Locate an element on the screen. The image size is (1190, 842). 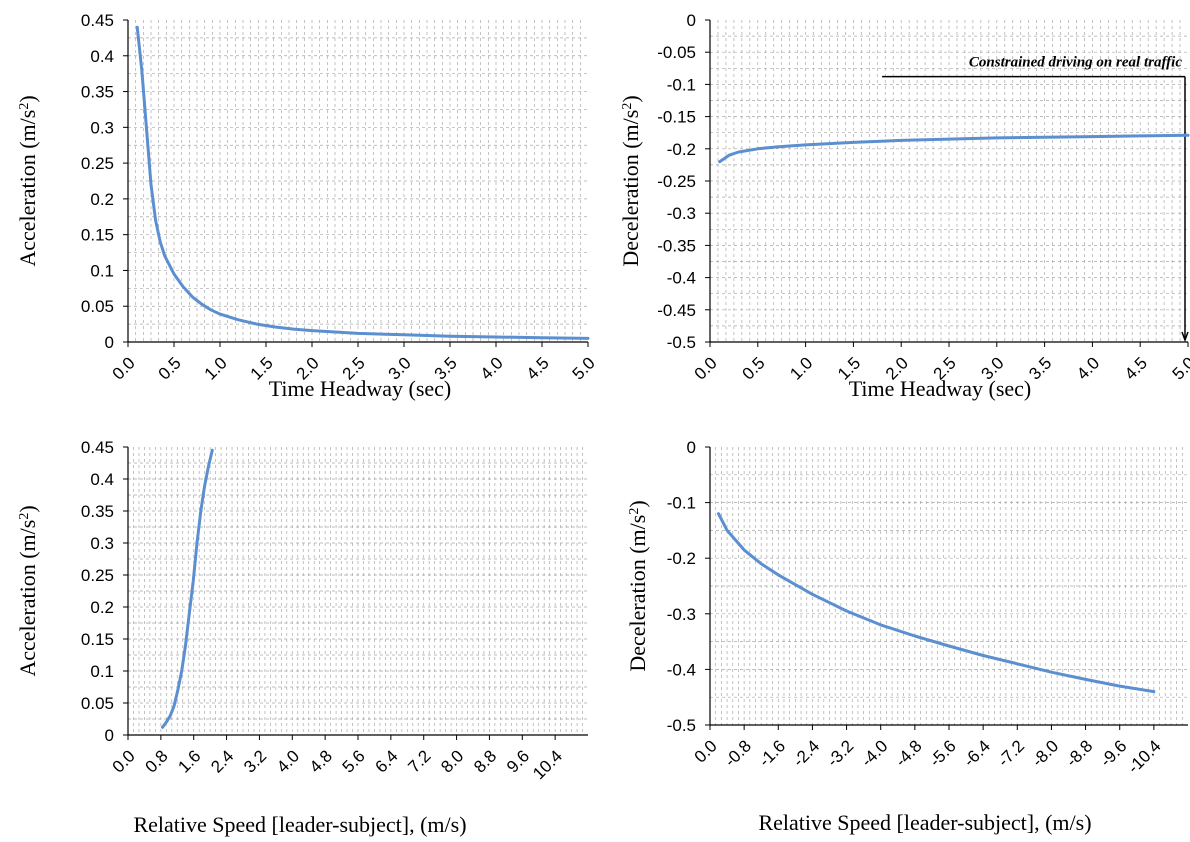
x-tick-label: 6.4 is located at coordinates (387, 761).